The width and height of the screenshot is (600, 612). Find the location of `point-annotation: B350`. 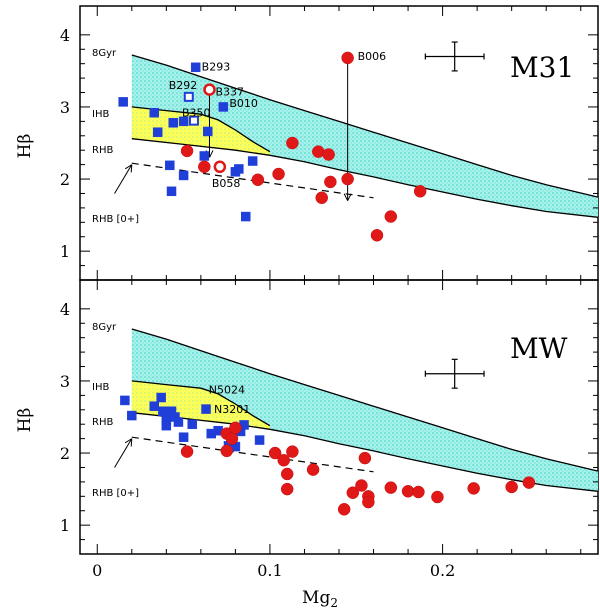

point-annotation: B350 is located at coordinates (196, 113).